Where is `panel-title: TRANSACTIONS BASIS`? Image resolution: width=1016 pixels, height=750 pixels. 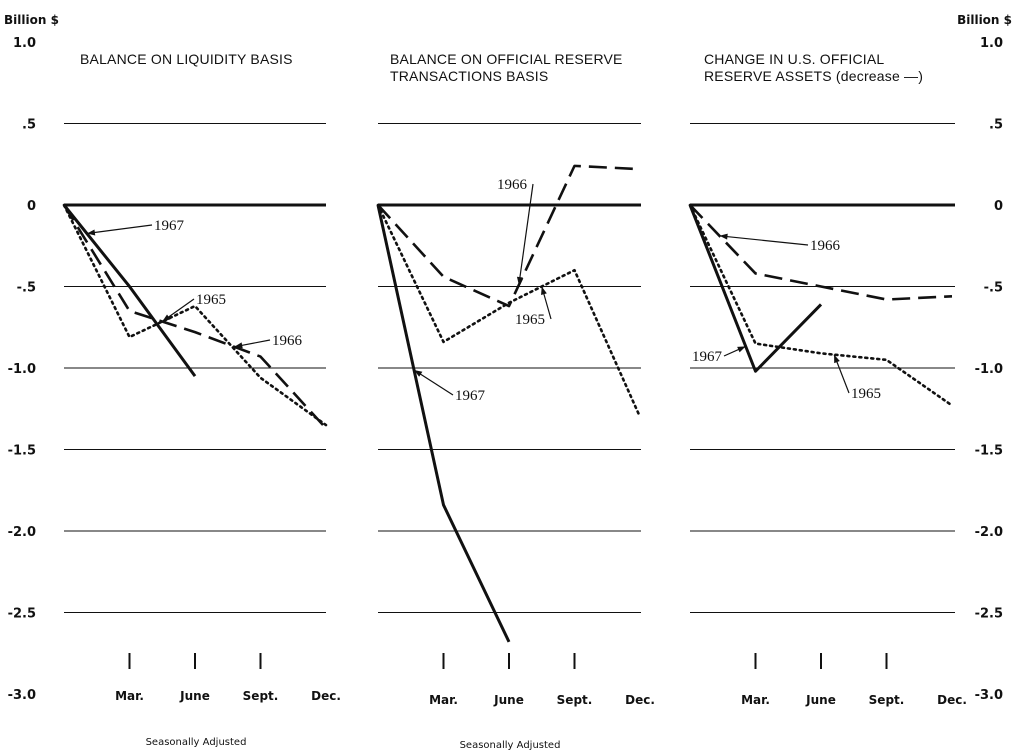 panel-title: TRANSACTIONS BASIS is located at coordinates (469, 76).